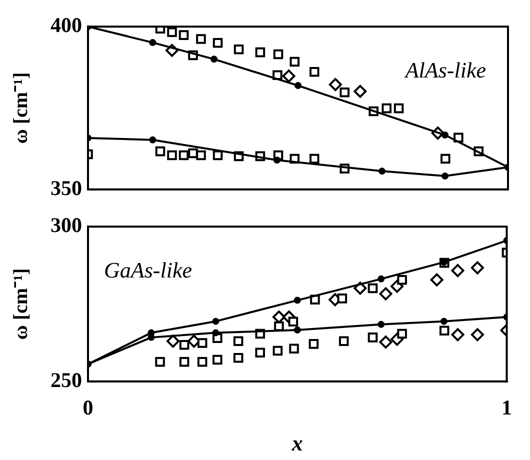  I want to click on annotation: GaAs-like, so click(148, 269).